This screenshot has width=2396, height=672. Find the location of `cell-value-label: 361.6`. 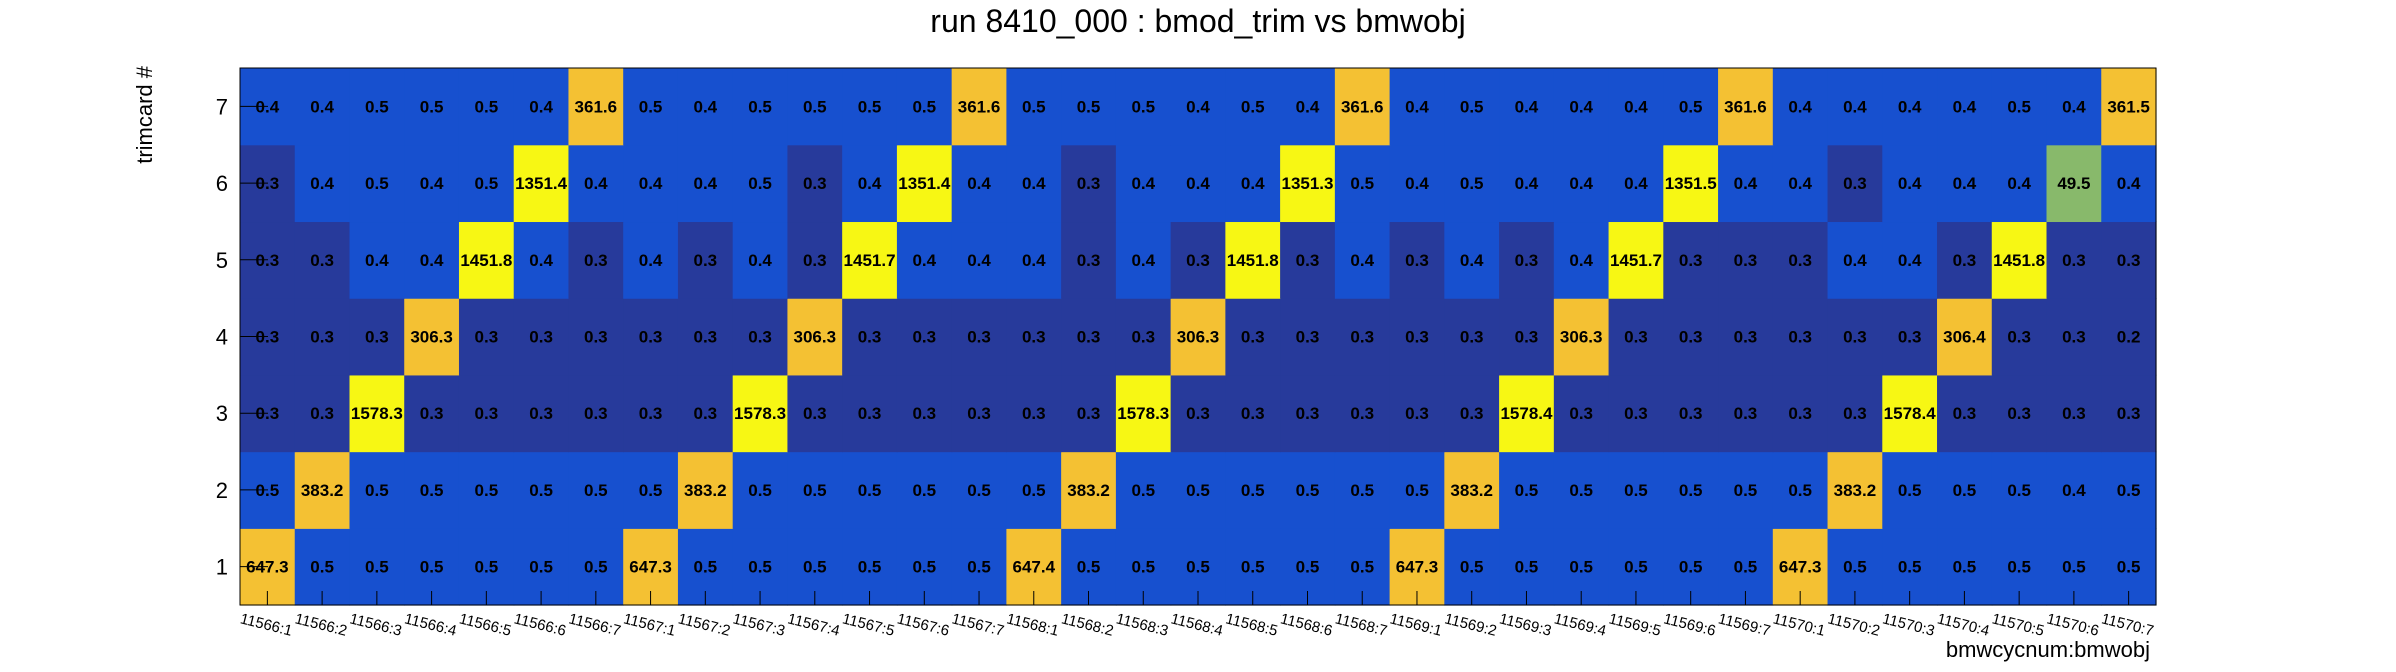

cell-value-label: 361.6 is located at coordinates (1362, 106).